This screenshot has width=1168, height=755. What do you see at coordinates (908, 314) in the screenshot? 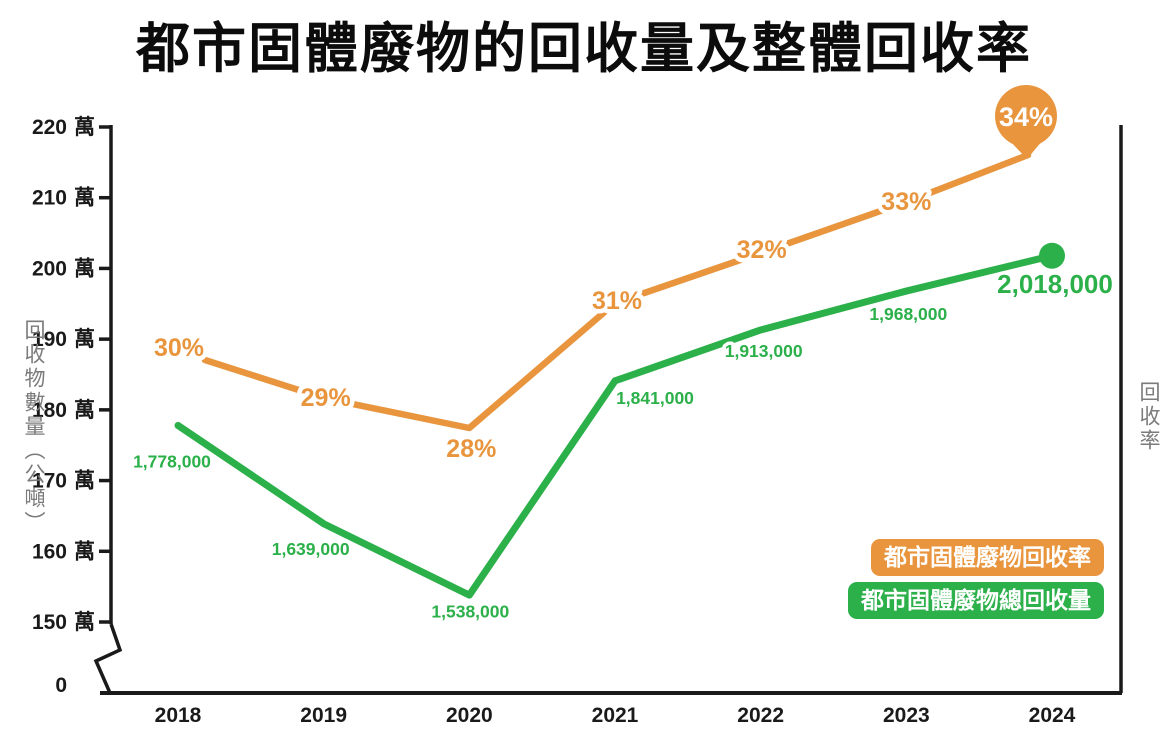
I see `quantity-point-label-2023: 1,968,000` at bounding box center [908, 314].